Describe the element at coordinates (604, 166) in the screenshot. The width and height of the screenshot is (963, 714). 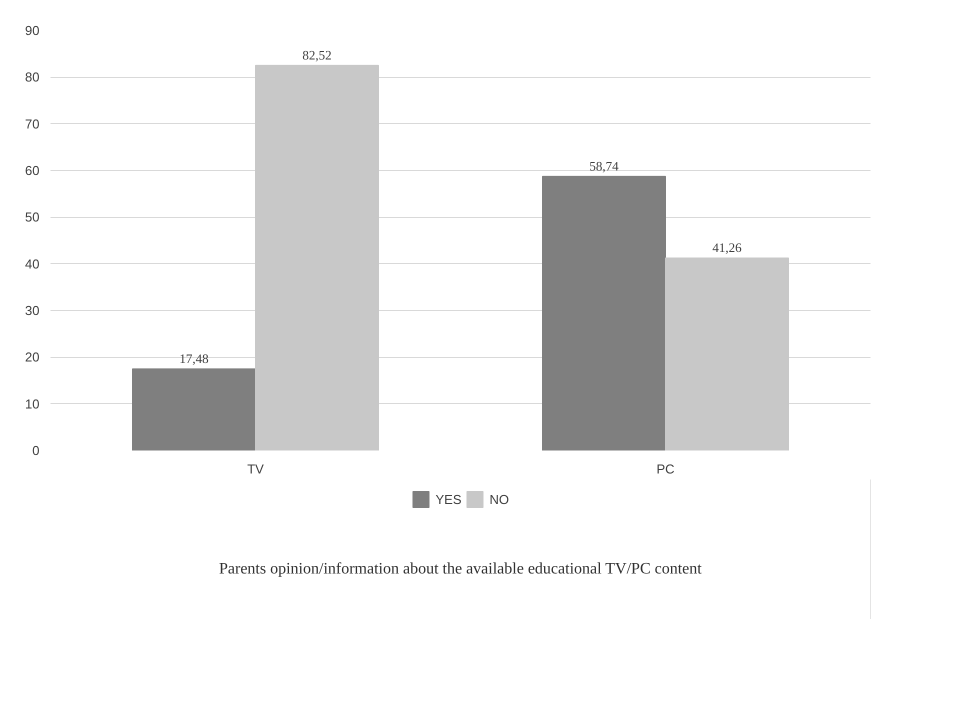
I see `data-label: 58,74` at that location.